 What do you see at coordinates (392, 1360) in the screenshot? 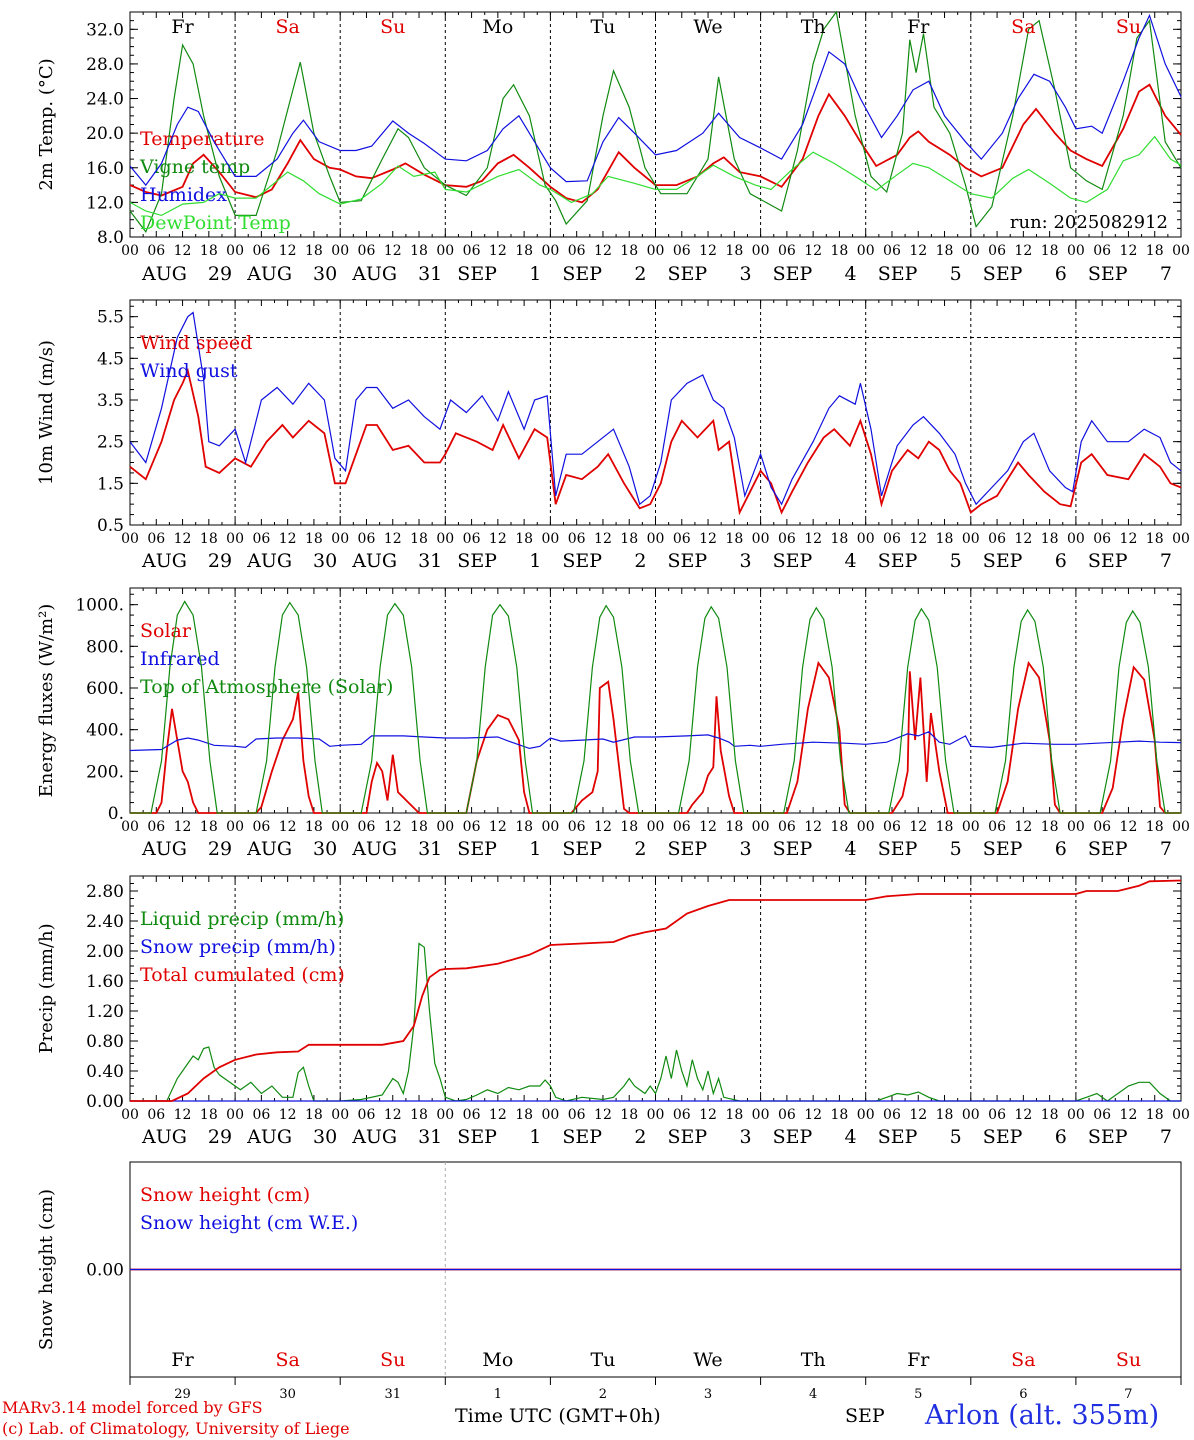
I see `weekday-label-bottom: Su` at bounding box center [392, 1360].